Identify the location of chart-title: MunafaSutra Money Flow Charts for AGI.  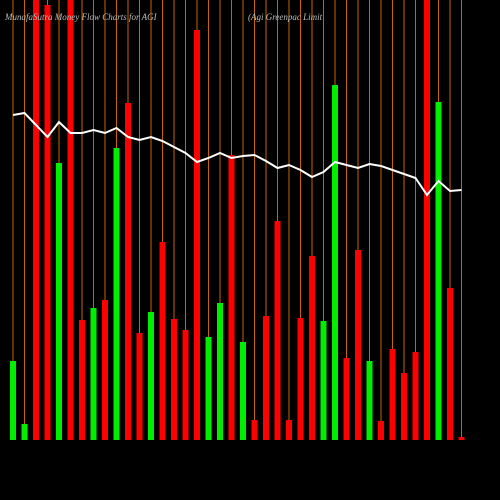
(81, 17).